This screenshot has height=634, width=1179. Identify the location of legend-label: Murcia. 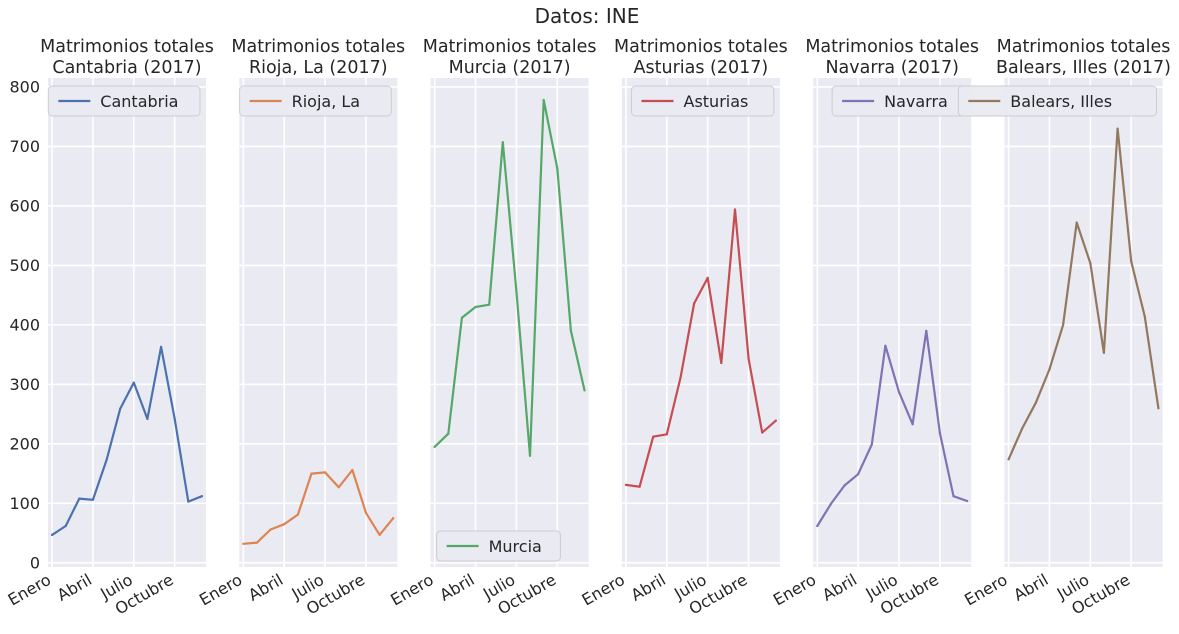
(515, 546).